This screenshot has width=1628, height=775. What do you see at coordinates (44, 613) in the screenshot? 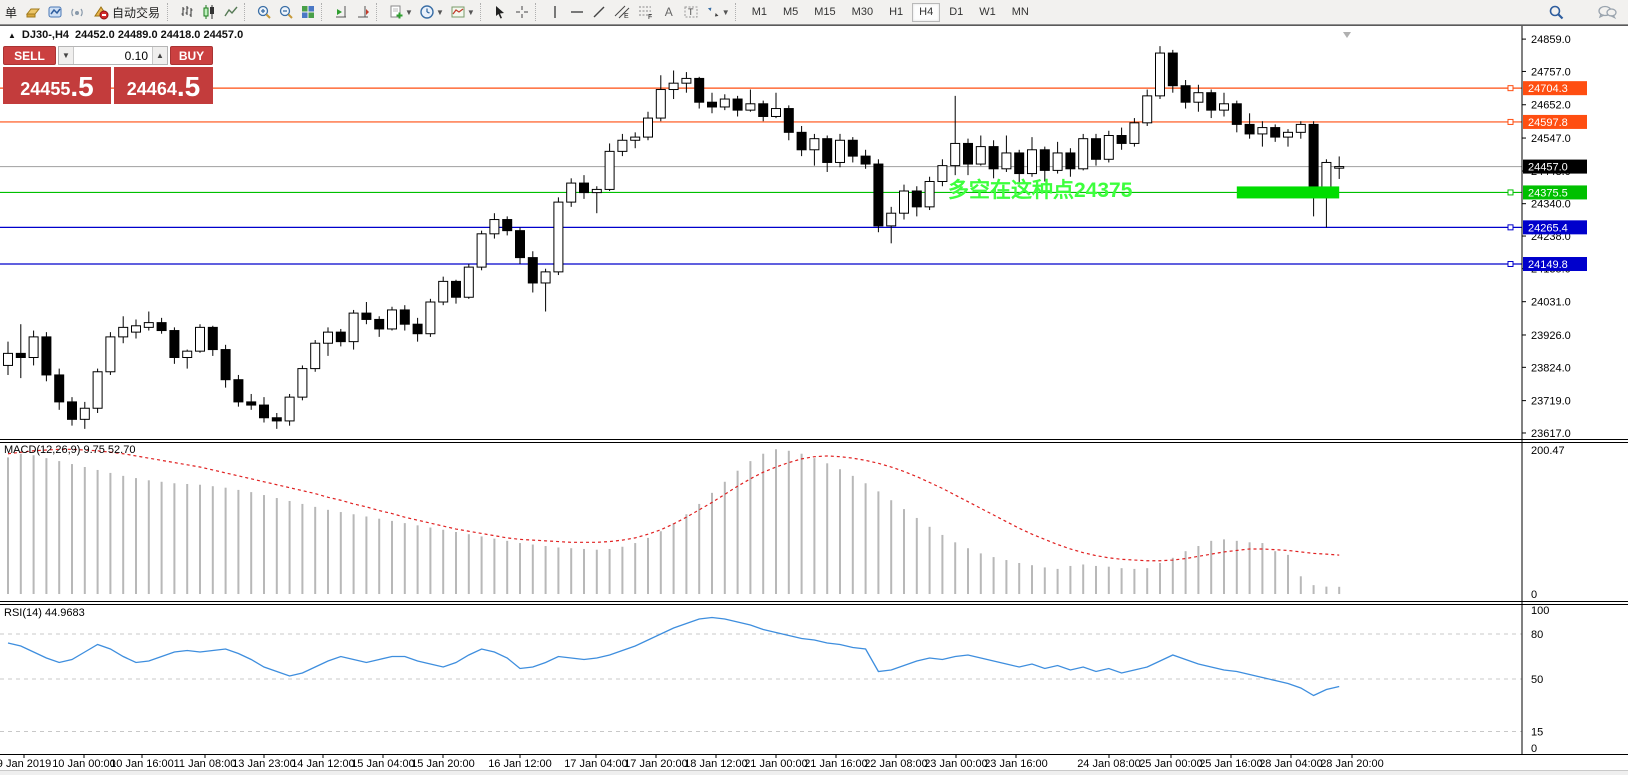
I see `rsi-label: RSI(14) 44.9683` at bounding box center [44, 613].